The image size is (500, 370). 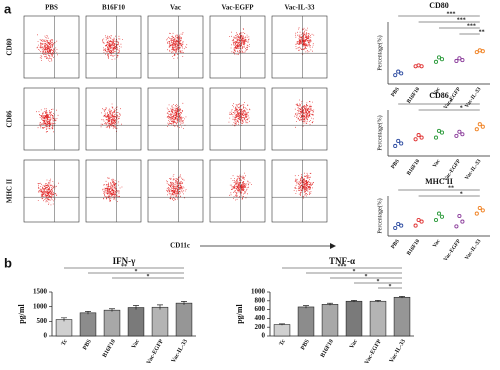 I want to click on group-header: Vac-EGFP, so click(x=237, y=8).